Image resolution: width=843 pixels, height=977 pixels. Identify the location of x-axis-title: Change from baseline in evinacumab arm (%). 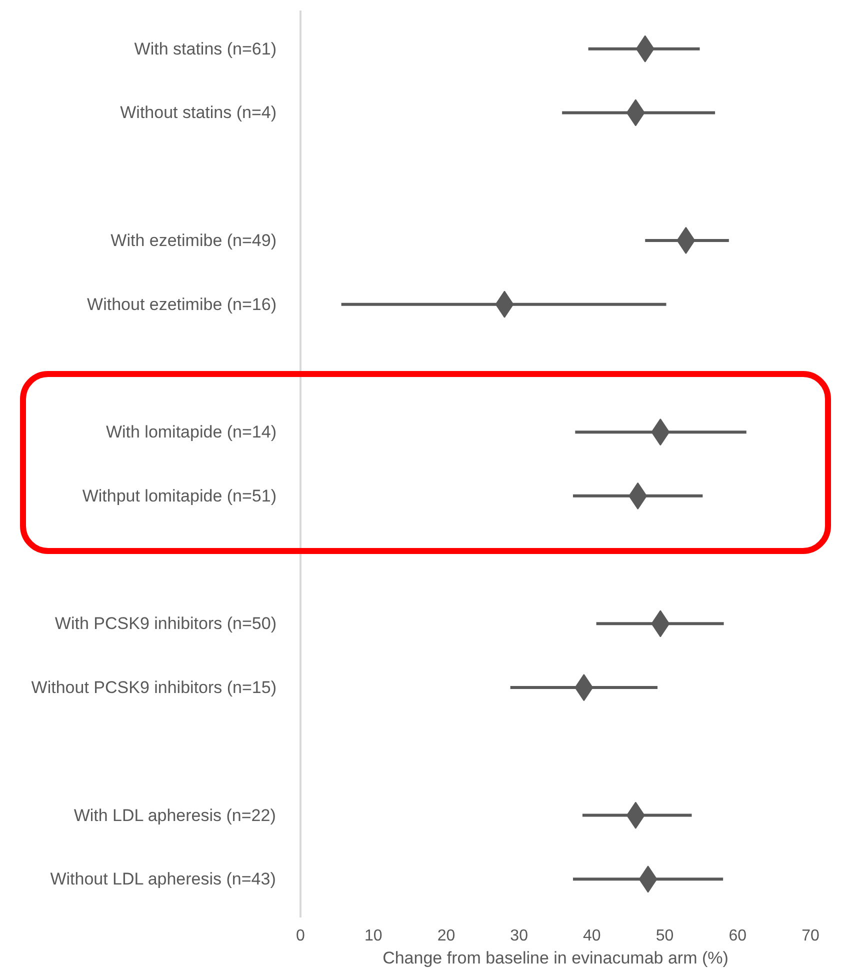
(555, 958).